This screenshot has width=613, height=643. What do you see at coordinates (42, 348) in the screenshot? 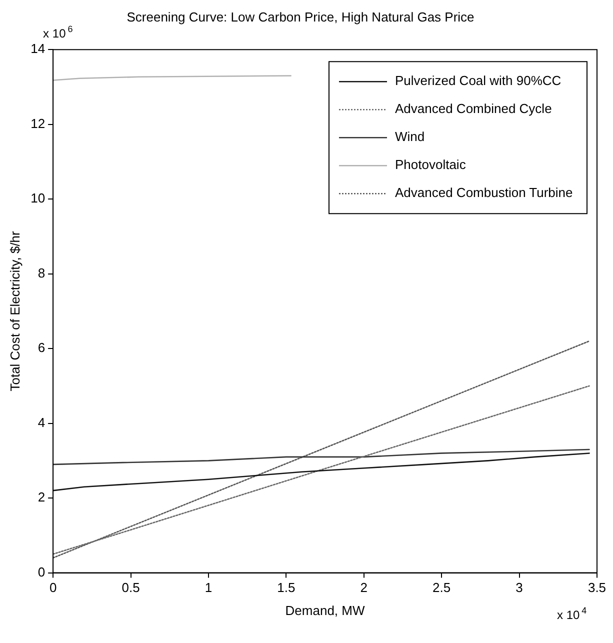
I see `y-tick-label: 6` at bounding box center [42, 348].